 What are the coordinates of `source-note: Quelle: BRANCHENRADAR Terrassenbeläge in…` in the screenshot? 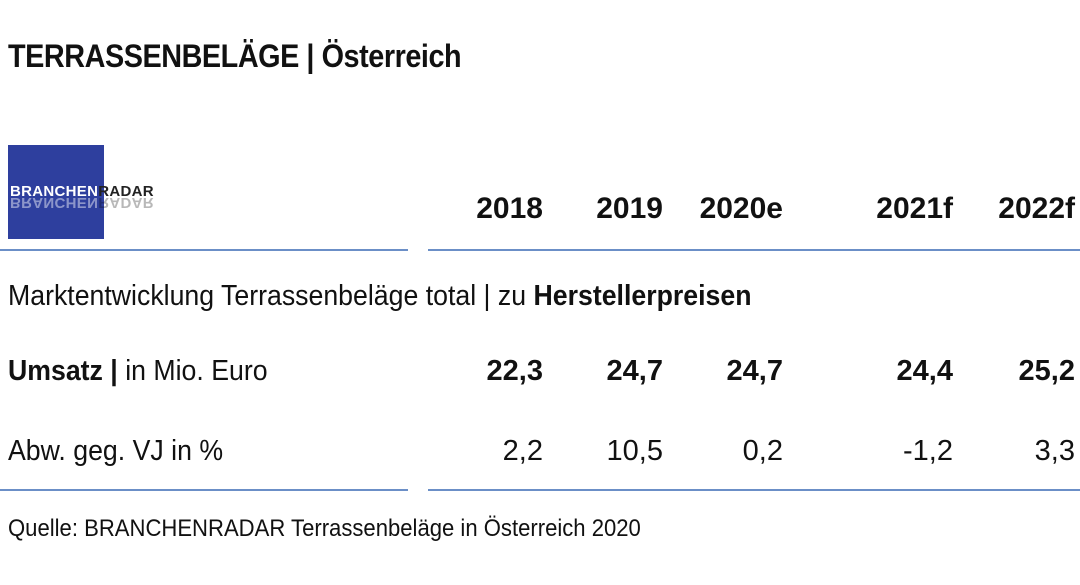 It's located at (324, 528).